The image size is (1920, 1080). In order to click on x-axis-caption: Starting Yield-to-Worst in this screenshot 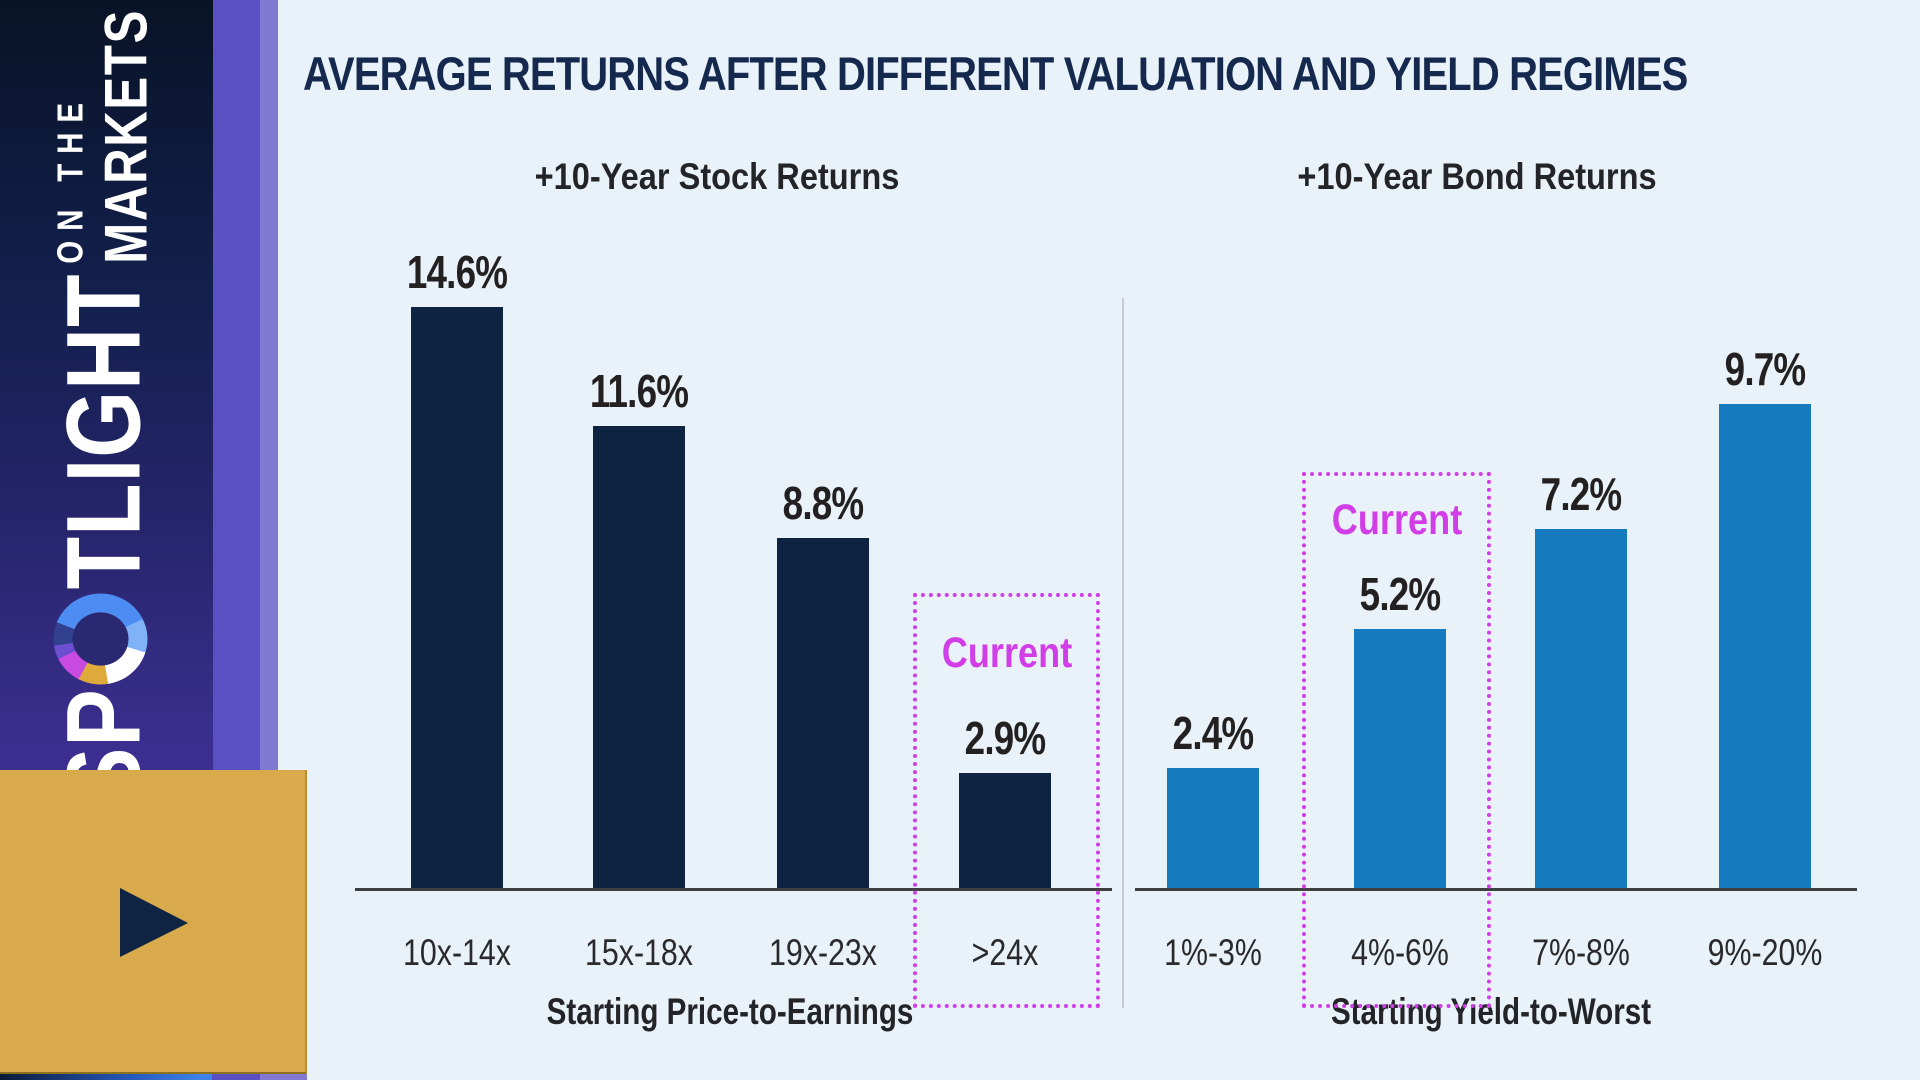, I will do `click(1491, 1011)`.